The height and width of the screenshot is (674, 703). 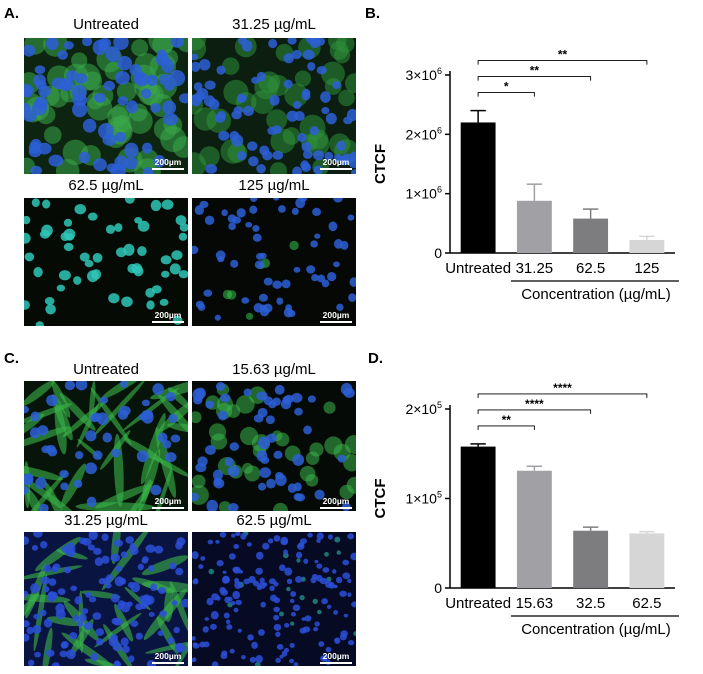 I want to click on x-tick-label: 31.25, so click(x=535, y=268).